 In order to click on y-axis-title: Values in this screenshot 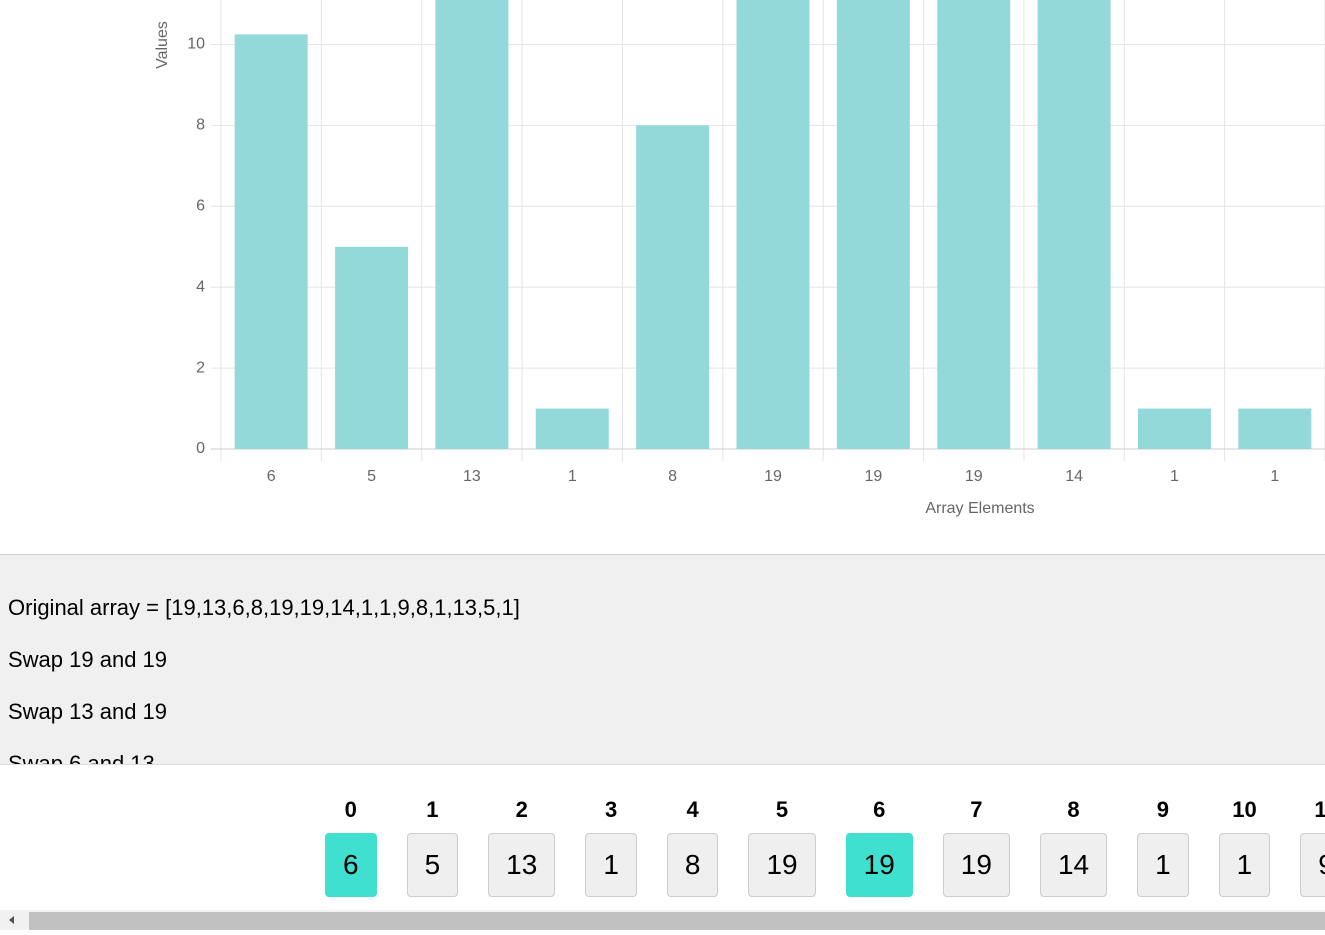, I will do `click(162, 45)`.